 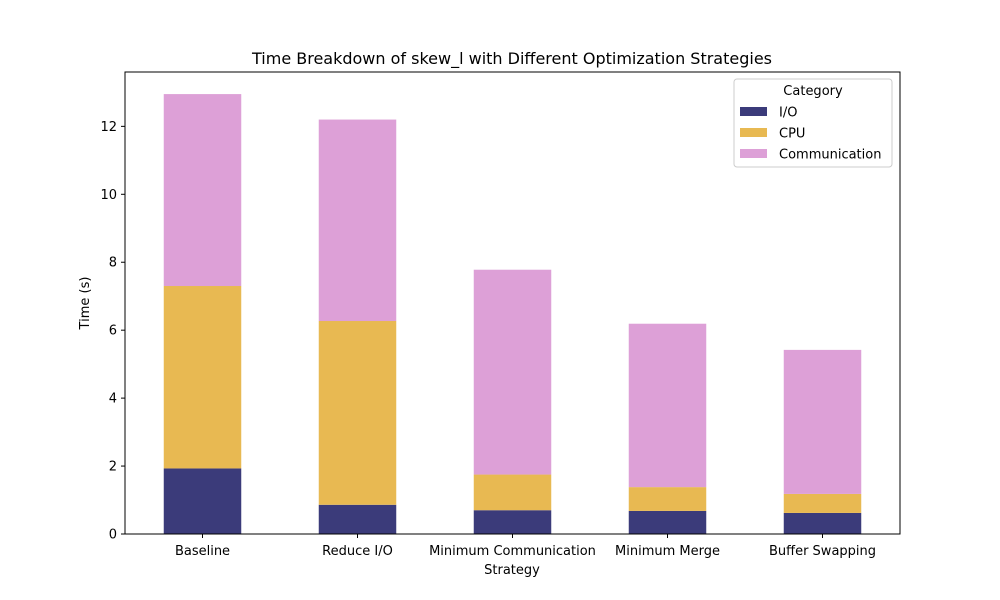 What do you see at coordinates (512, 551) in the screenshot?
I see `x-tick-label: Minimum Communication` at bounding box center [512, 551].